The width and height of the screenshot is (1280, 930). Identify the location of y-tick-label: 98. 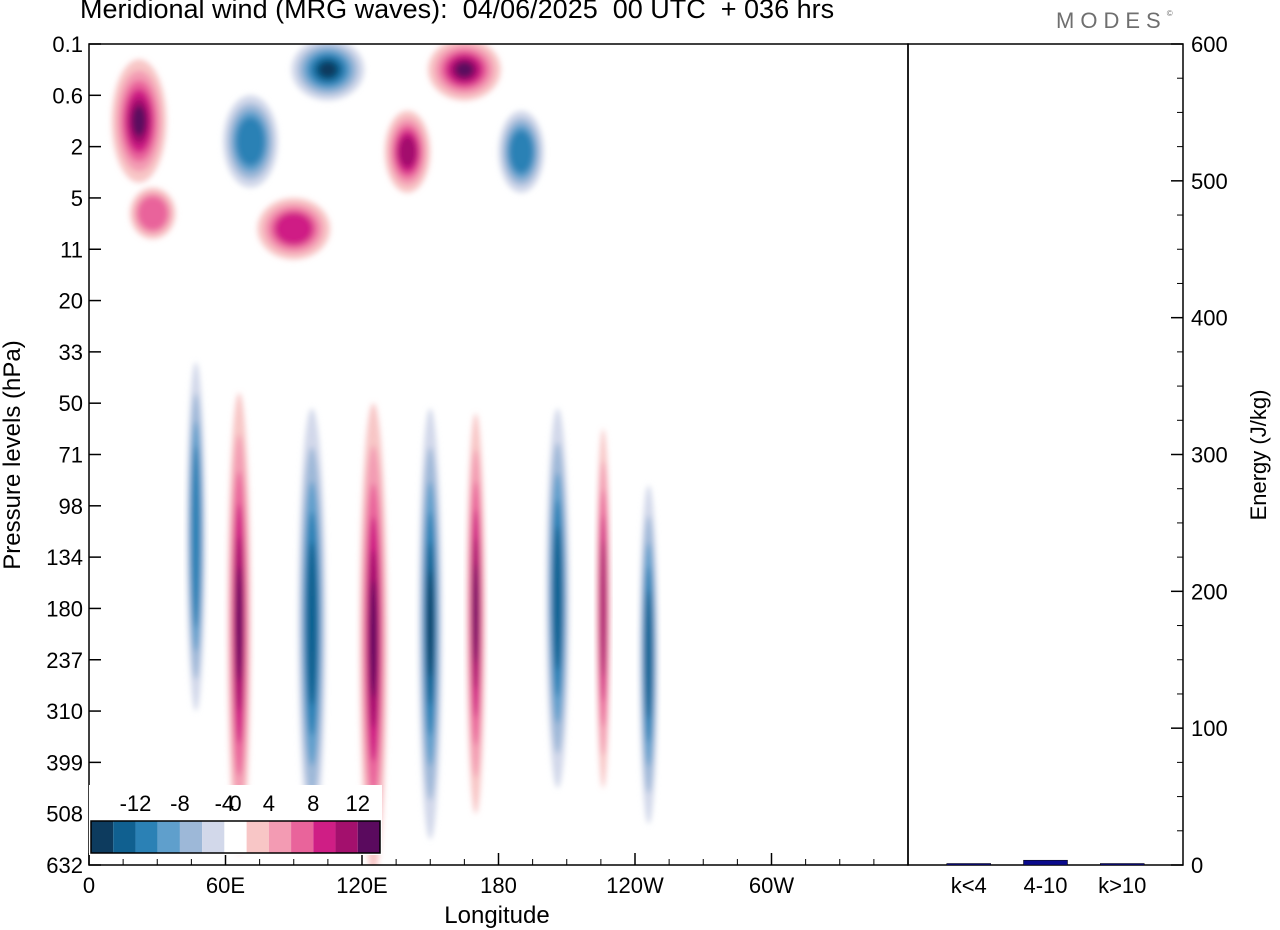
(71, 506).